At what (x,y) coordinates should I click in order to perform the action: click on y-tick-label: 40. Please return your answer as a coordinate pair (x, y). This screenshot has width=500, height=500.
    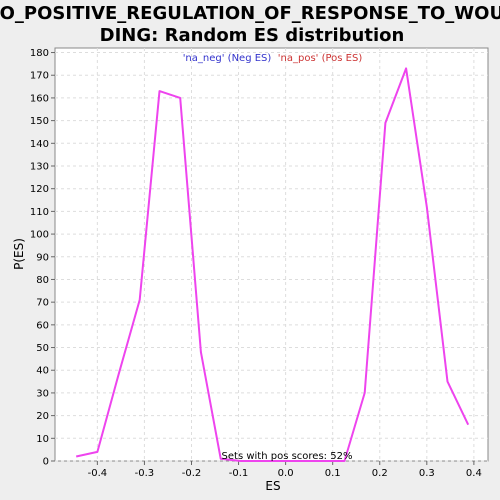
    Looking at the image, I should click on (42, 371).